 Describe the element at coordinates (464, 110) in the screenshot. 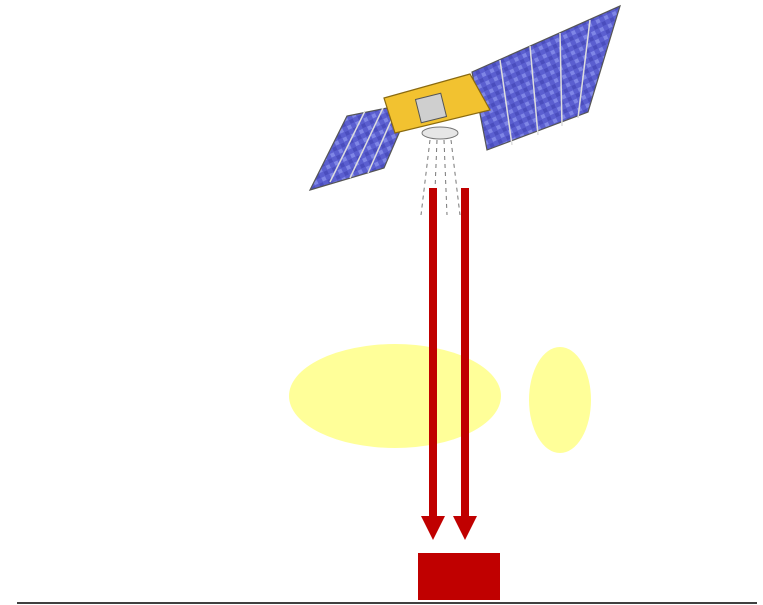

I see `satellite` at that location.